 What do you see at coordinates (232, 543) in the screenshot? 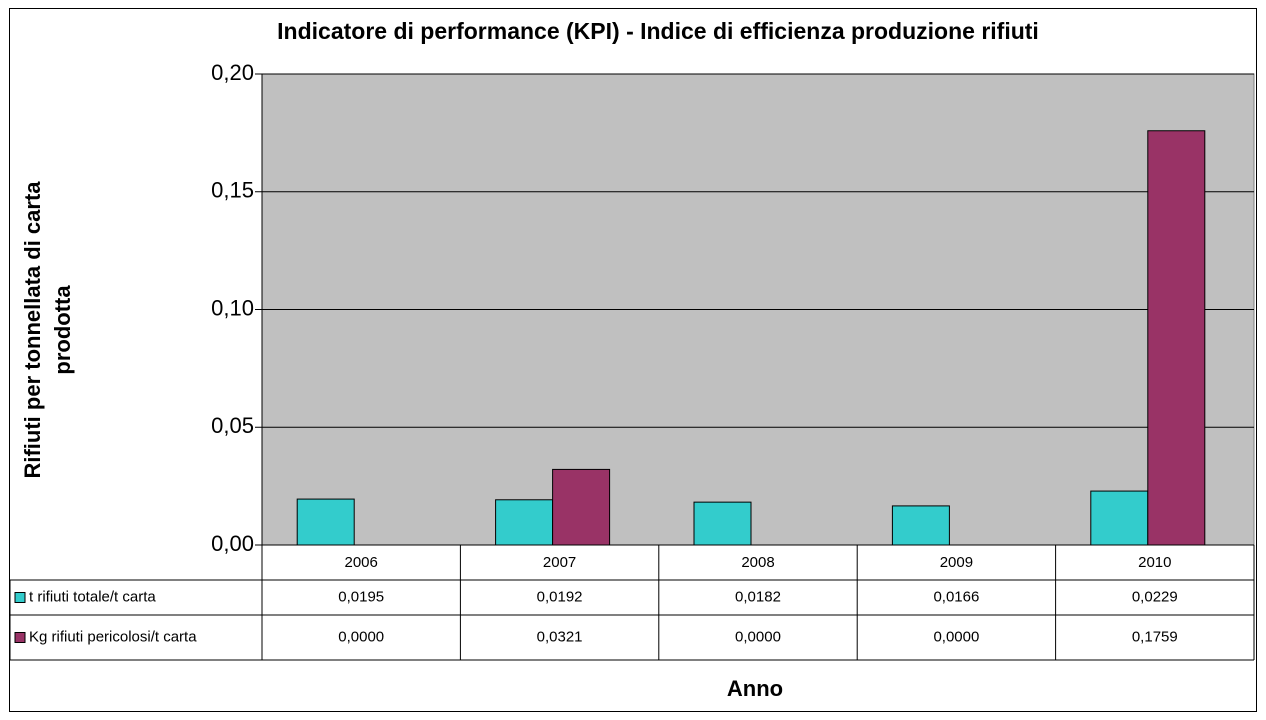
I see `y-tick-label: 0,00` at bounding box center [232, 543].